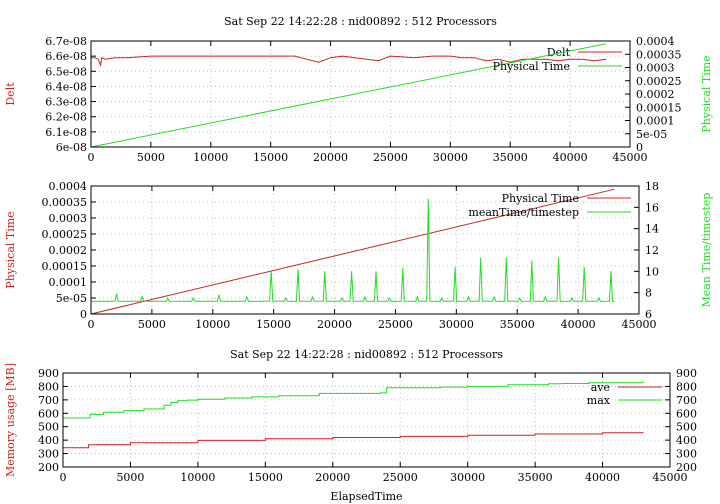  Describe the element at coordinates (65, 202) in the screenshot. I see `y-tick-label: 0.00035` at that location.